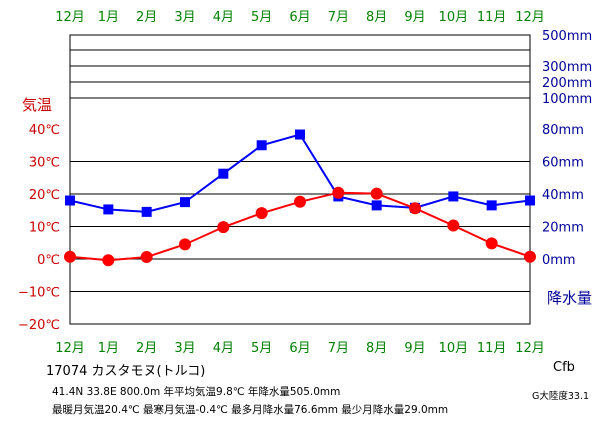 This screenshot has height=425, width=611. Describe the element at coordinates (376, 348) in the screenshot. I see `month-label-bottom: 8月` at that location.